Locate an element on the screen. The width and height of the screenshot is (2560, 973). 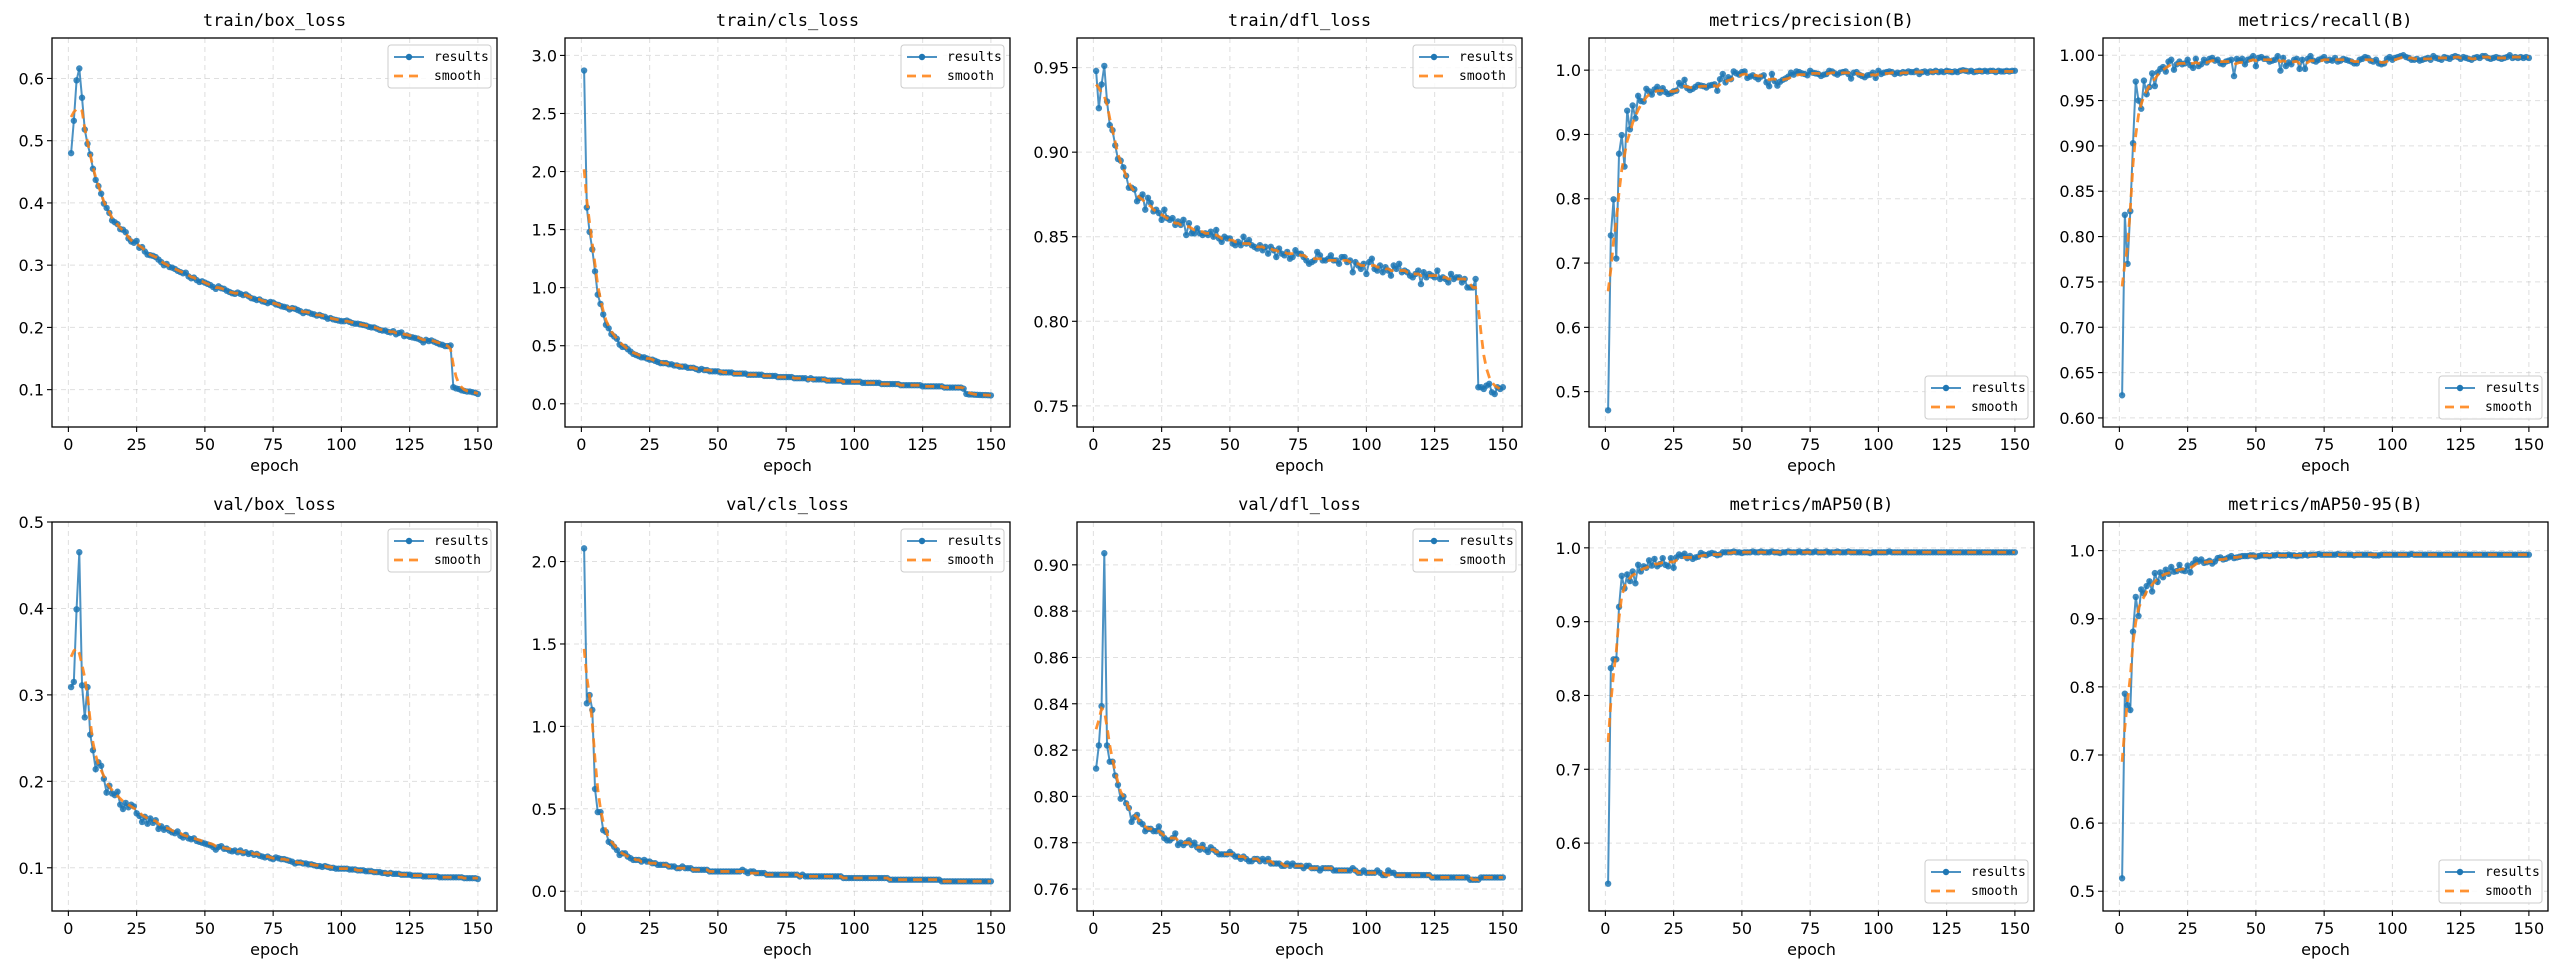
y-tick-label: 0.65 is located at coordinates (2077, 373).